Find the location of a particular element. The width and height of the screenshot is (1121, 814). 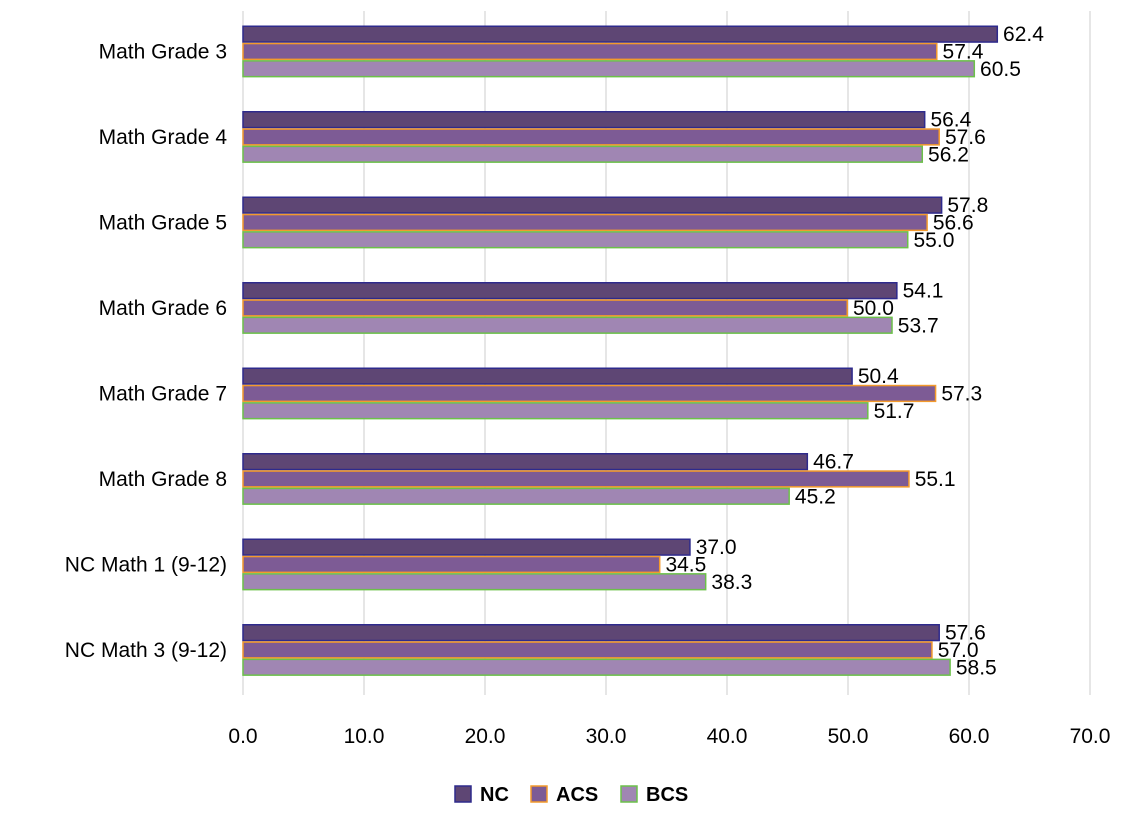

data-label: 53.7 is located at coordinates (918, 325).